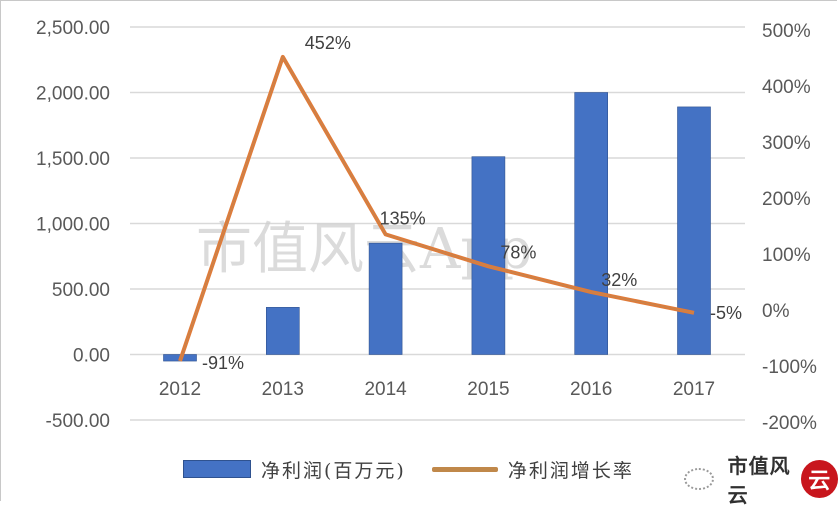  Describe the element at coordinates (73, 94) in the screenshot. I see `left-tick-label: 2,000.00` at that location.